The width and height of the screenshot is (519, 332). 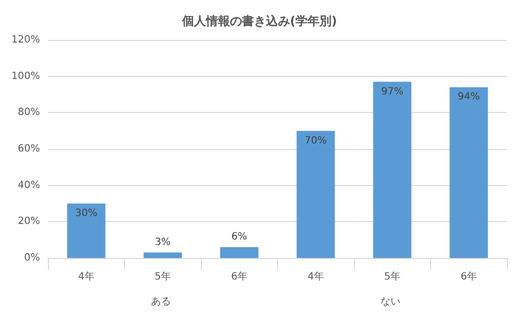 I want to click on data-label: 97%, so click(x=392, y=92).